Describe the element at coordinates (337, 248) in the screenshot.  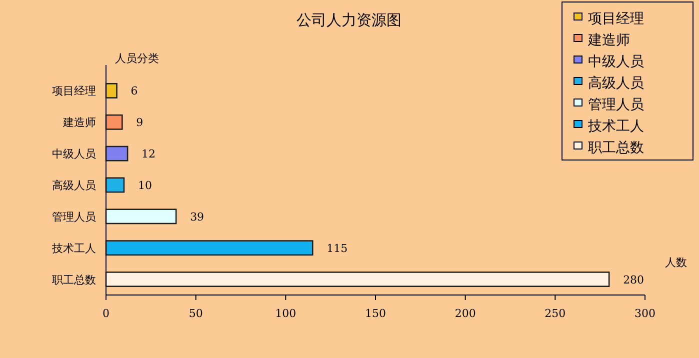
I see `data-label: 115` at that location.